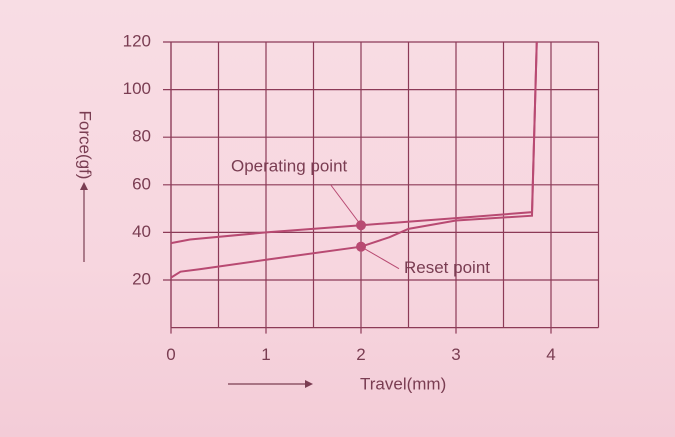  What do you see at coordinates (289, 166) in the screenshot?
I see `annotation: Operating point` at bounding box center [289, 166].